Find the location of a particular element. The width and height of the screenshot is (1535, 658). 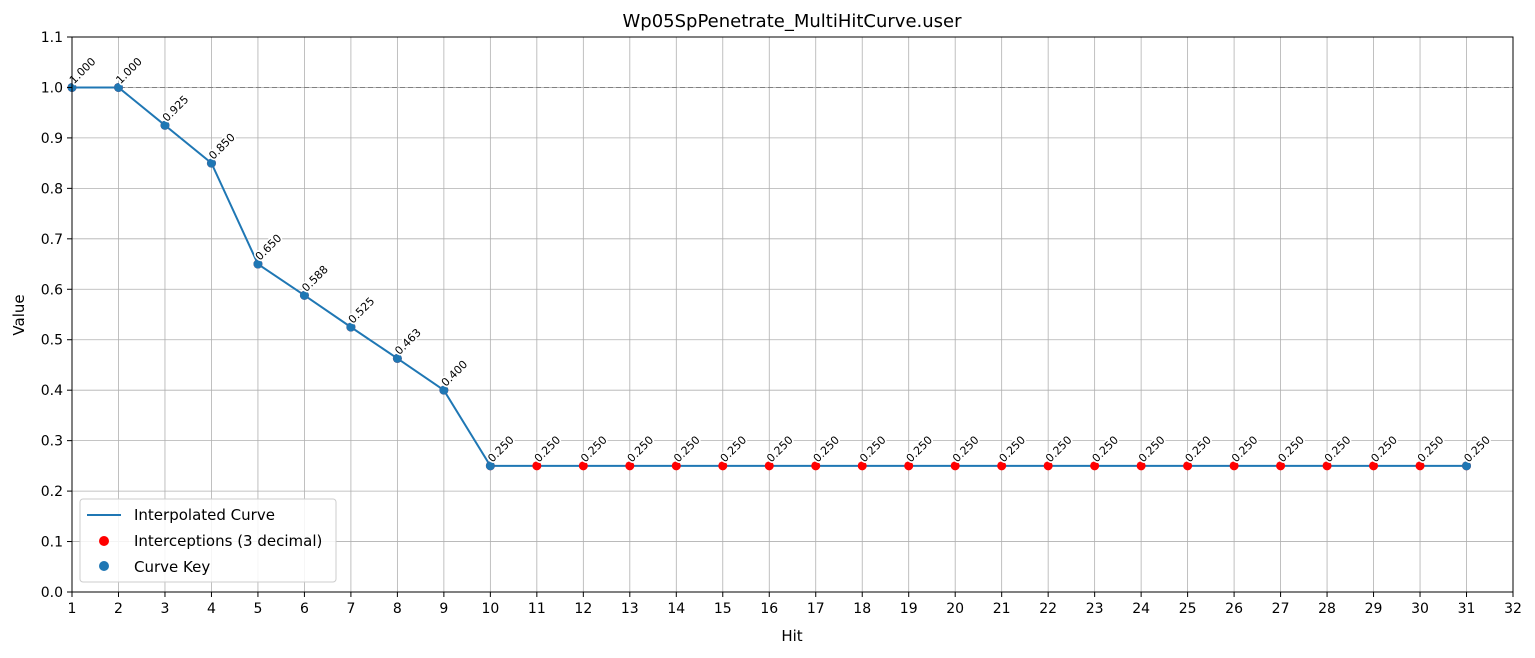

x-tick-label: 31 is located at coordinates (1467, 609).